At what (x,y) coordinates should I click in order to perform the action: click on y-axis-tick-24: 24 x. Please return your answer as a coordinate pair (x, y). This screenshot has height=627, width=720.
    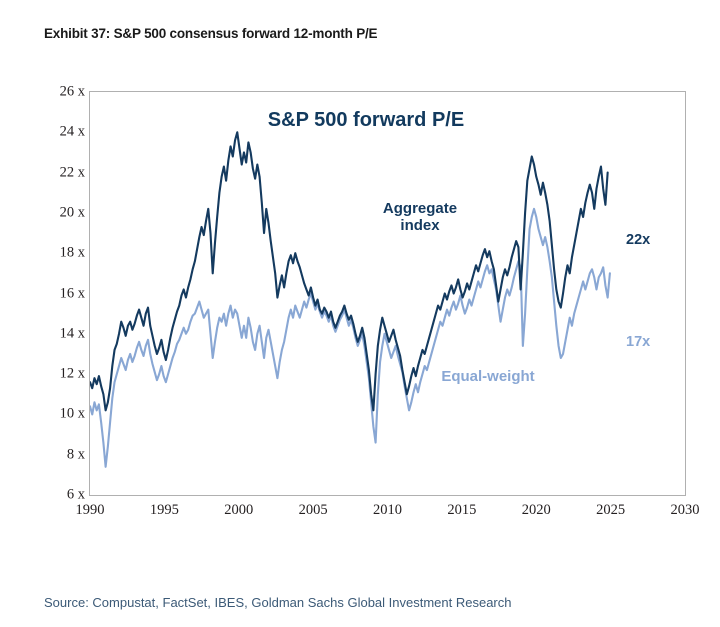
    Looking at the image, I should click on (72, 131).